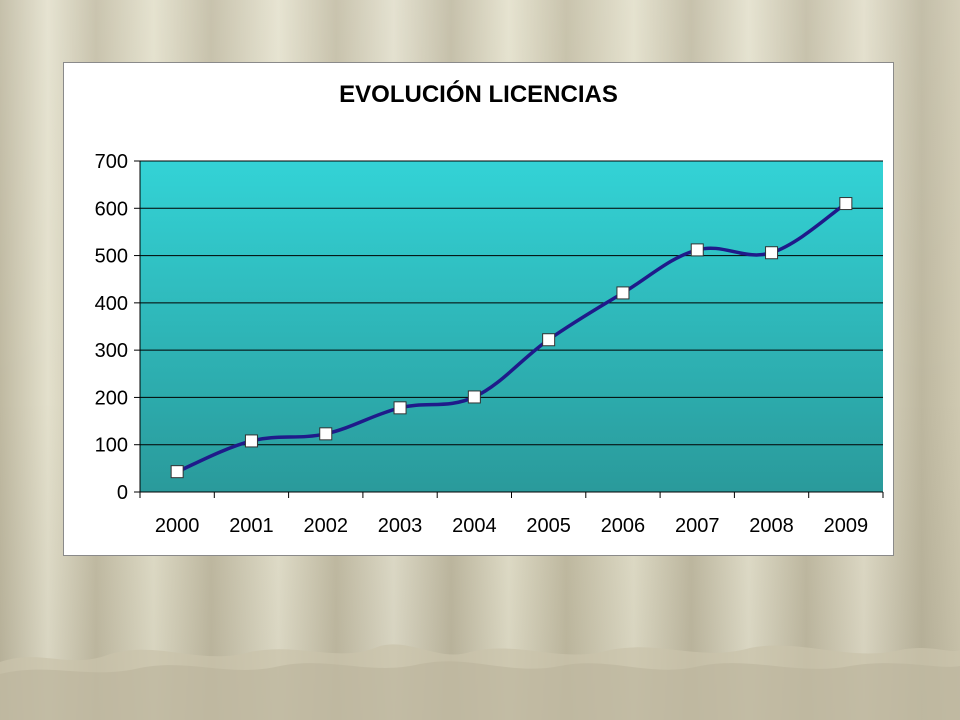 Image resolution: width=960 pixels, height=720 pixels. I want to click on y-tick-label: 500, so click(111, 257).